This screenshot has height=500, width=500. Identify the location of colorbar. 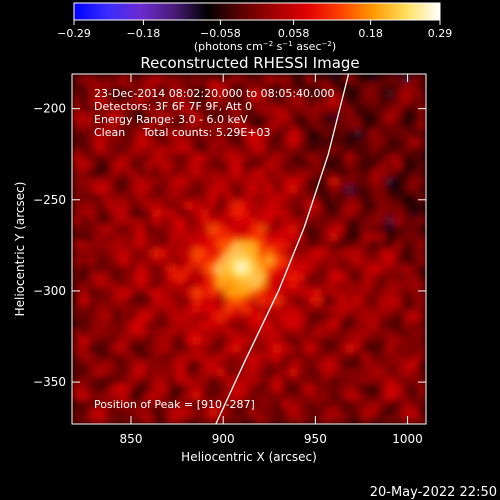
(257, 11).